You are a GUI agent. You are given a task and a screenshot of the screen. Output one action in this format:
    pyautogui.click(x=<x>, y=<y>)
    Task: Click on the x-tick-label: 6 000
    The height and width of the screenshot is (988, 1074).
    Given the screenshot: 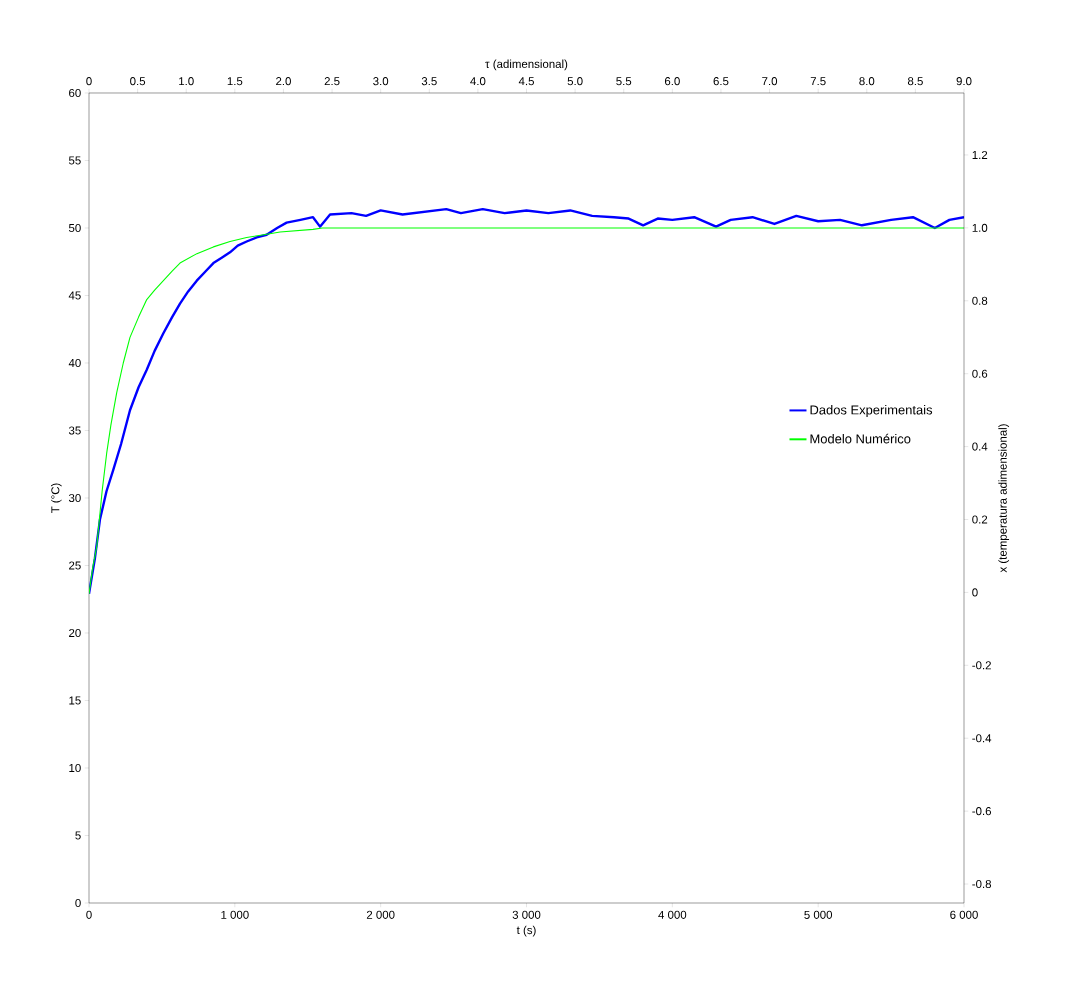 What is the action you would take?
    pyautogui.click(x=964, y=914)
    